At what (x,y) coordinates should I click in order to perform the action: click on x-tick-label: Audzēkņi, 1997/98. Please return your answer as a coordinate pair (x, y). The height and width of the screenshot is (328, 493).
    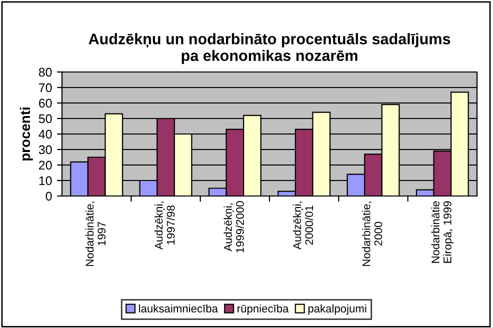
    Looking at the image, I should click on (164, 226).